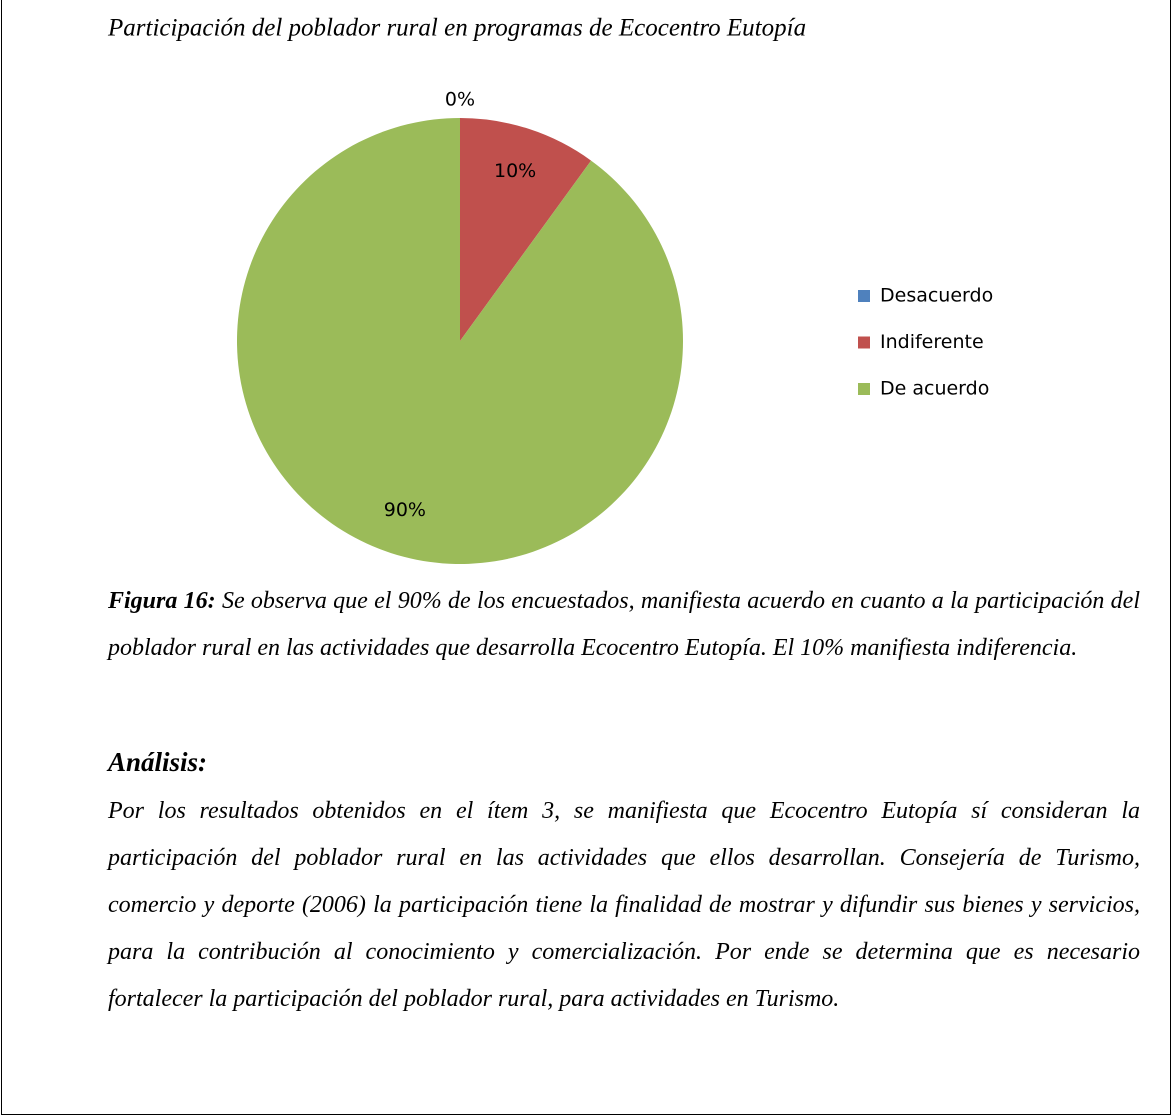 This screenshot has height=1118, width=1174. I want to click on pie-slice, so click(526, 229).